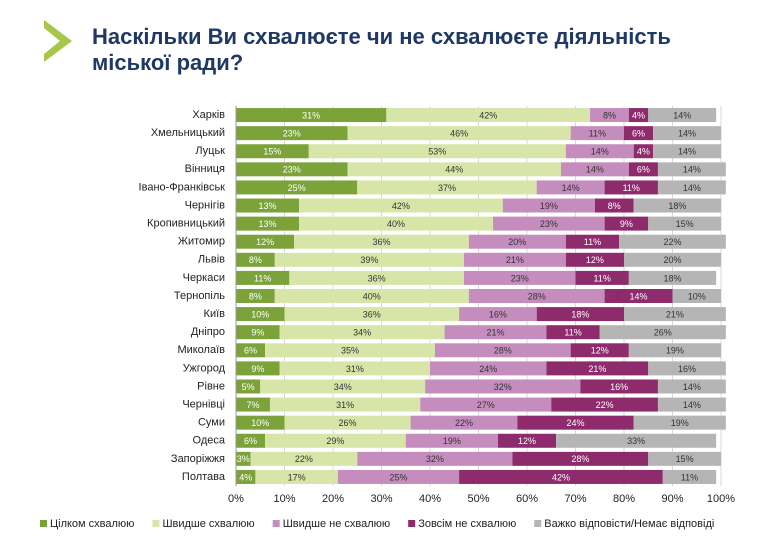  What do you see at coordinates (517, 242) in the screenshot?
I see `value-label: 20%` at bounding box center [517, 242].